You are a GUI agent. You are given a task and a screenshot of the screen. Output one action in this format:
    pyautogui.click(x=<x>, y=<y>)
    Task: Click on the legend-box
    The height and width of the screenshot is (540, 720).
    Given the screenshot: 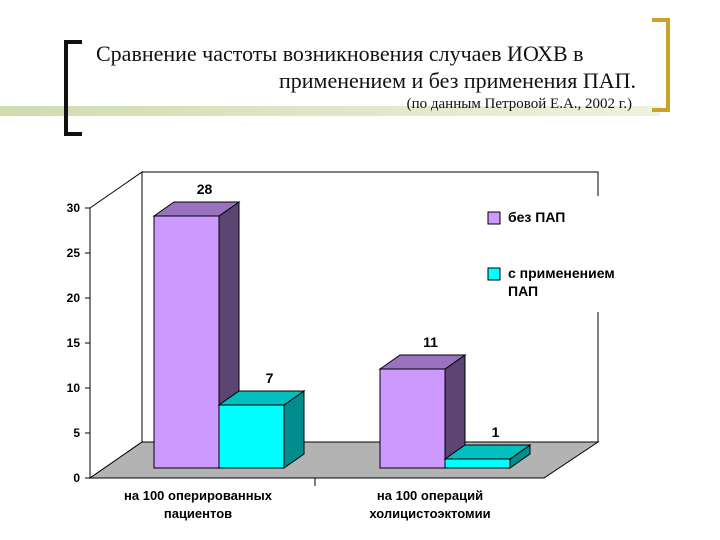 What is the action you would take?
    pyautogui.click(x=570, y=254)
    